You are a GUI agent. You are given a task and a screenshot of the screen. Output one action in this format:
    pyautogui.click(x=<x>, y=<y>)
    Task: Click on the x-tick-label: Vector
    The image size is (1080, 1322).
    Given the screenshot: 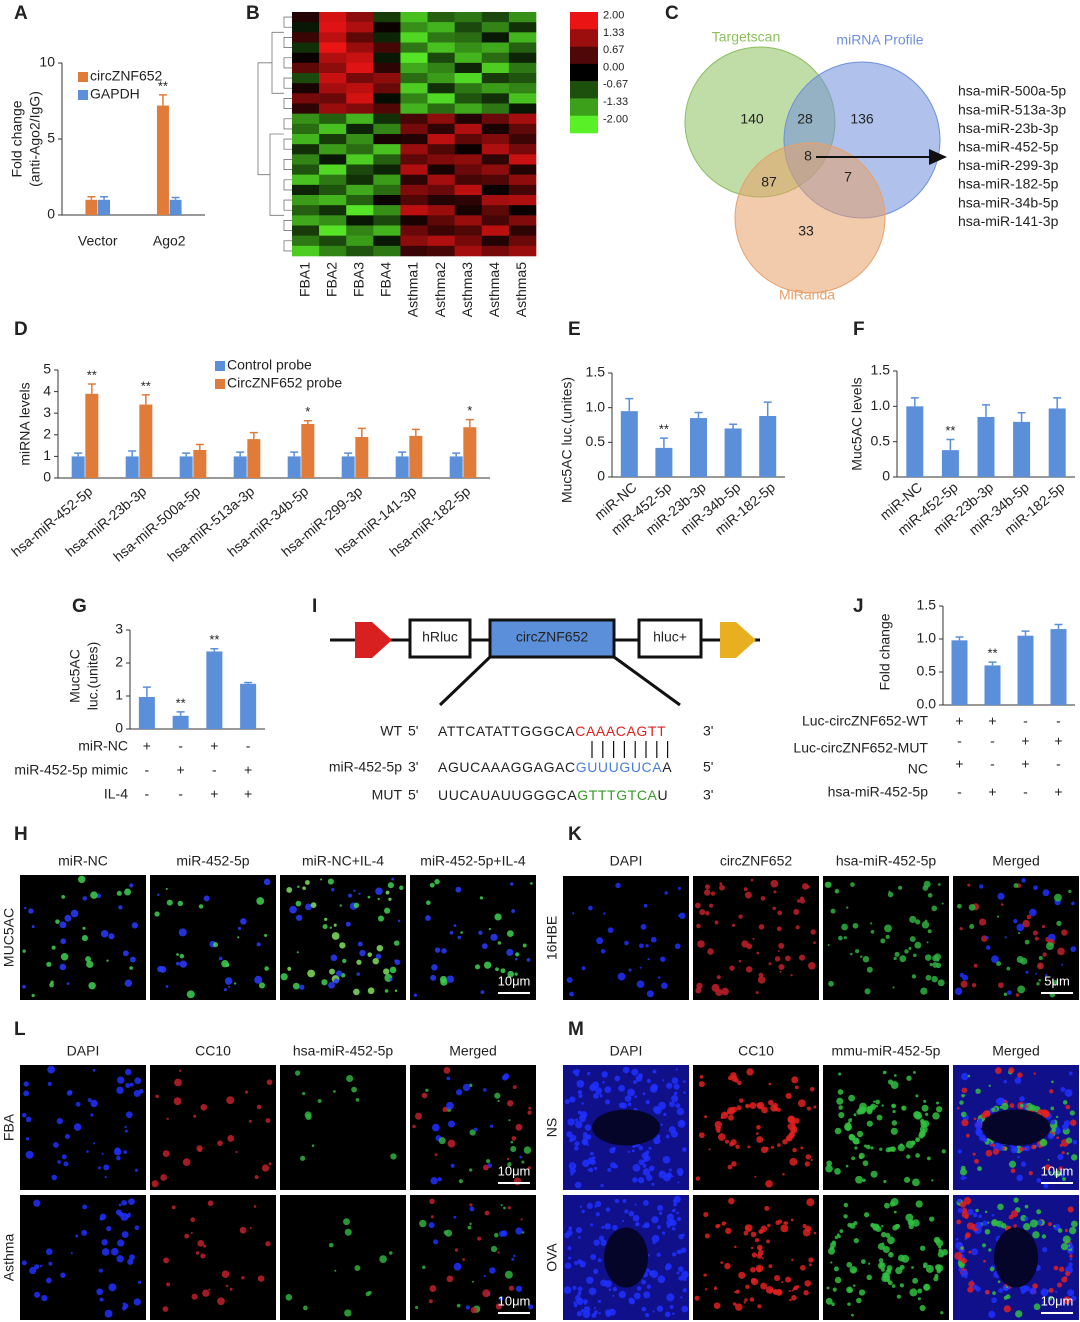 What is the action you would take?
    pyautogui.click(x=98, y=241)
    